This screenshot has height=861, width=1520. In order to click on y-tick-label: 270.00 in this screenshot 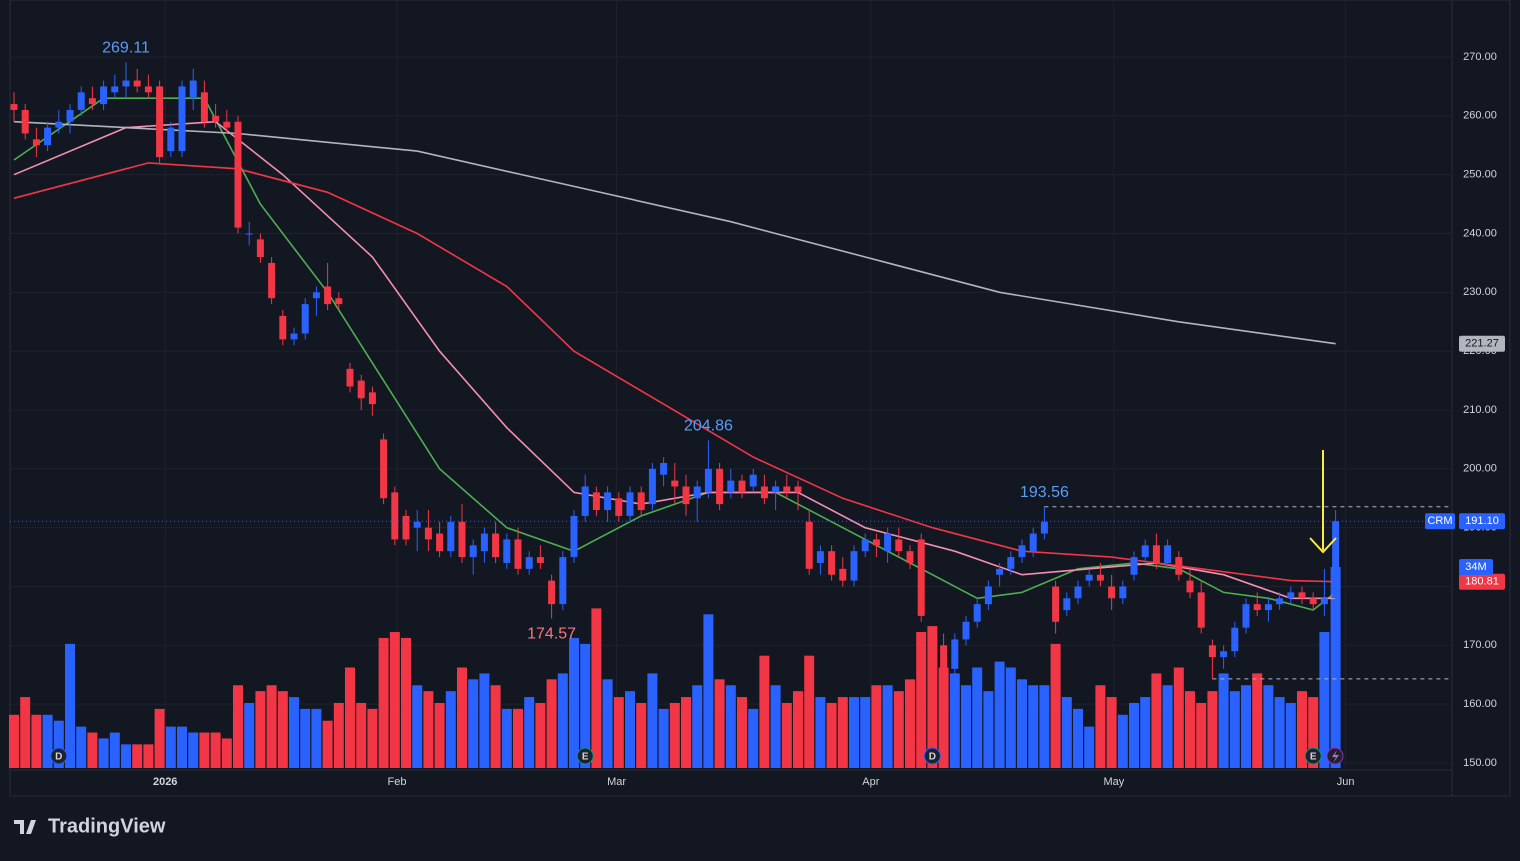, I will do `click(1480, 57)`.